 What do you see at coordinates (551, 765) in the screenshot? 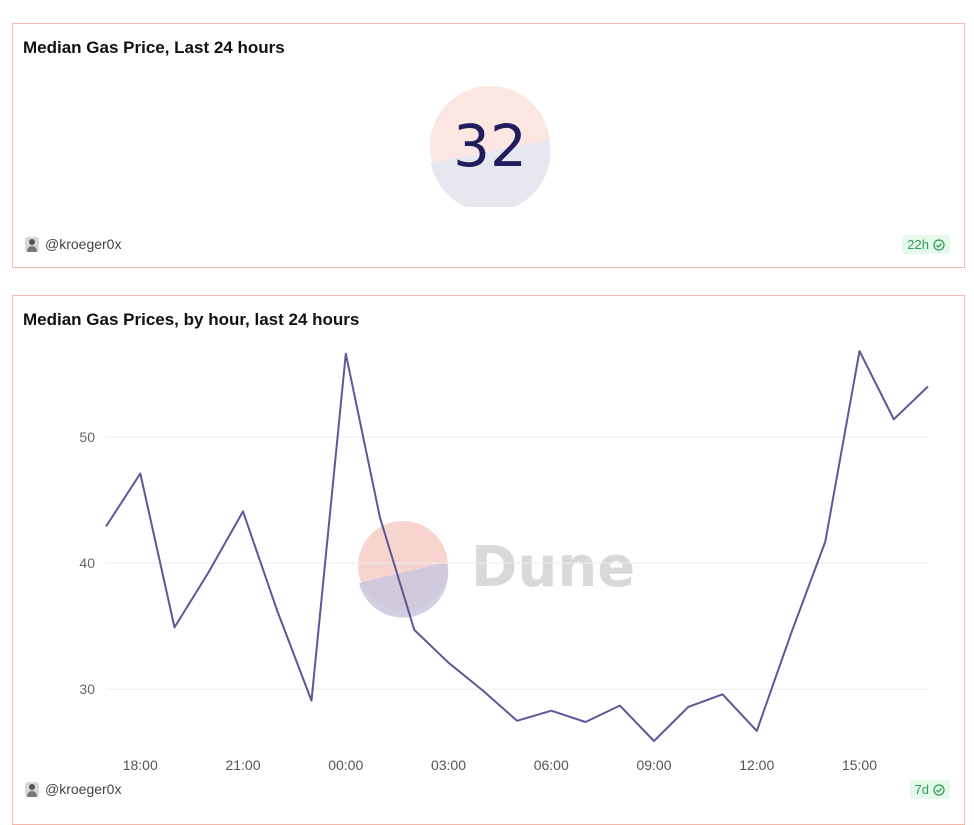
I see `x-tick-label: 06:00` at bounding box center [551, 765].